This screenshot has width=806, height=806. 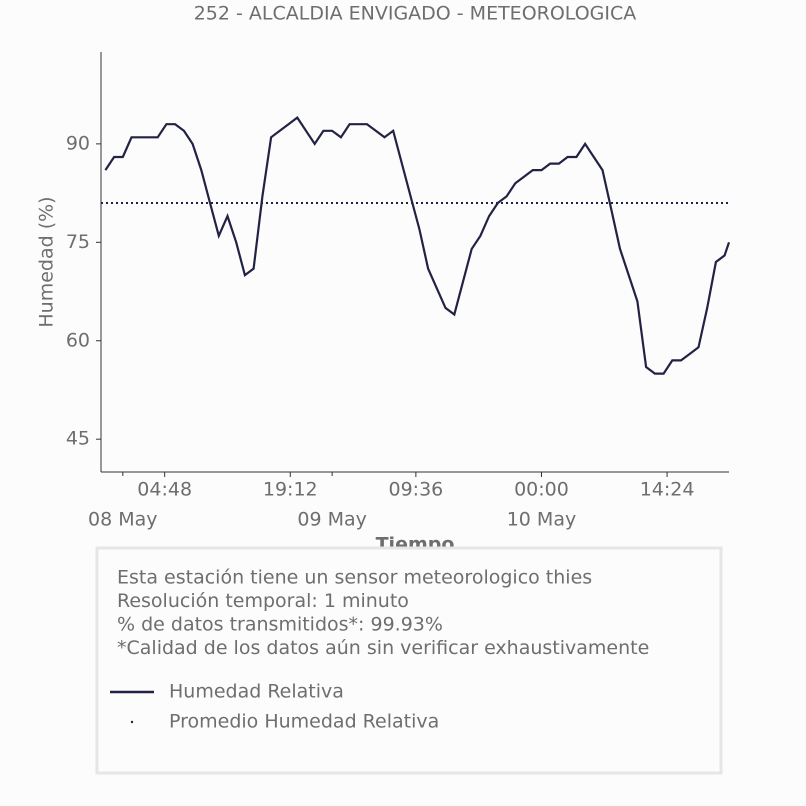 What do you see at coordinates (542, 520) in the screenshot?
I see `x-minor-tick-label: 10 May` at bounding box center [542, 520].